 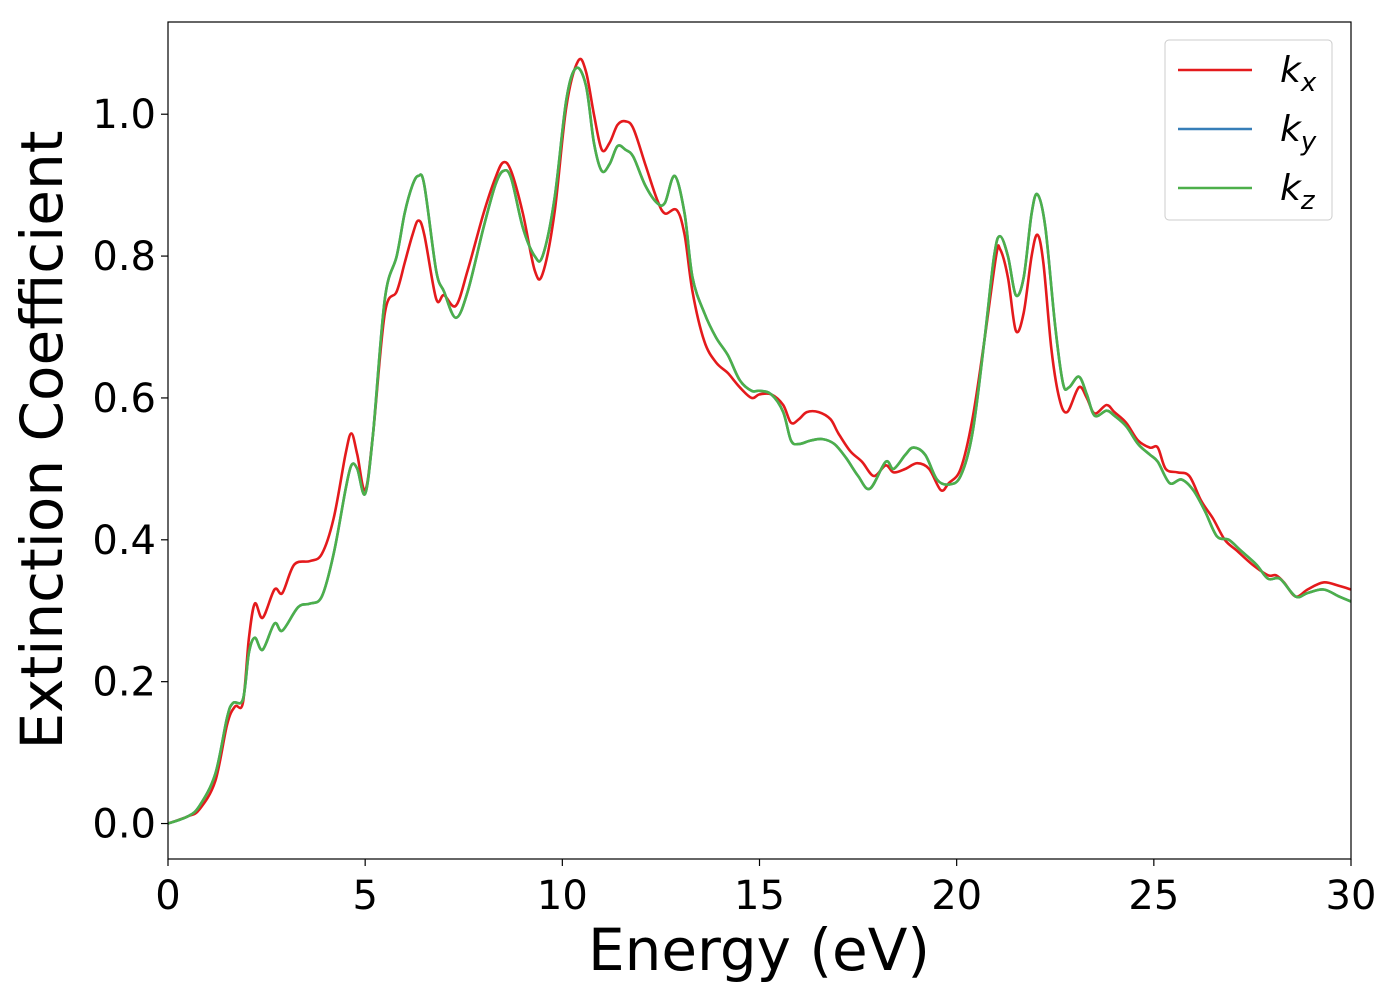 What do you see at coordinates (124, 257) in the screenshot?
I see `y-tick-label: 0.8` at bounding box center [124, 257].